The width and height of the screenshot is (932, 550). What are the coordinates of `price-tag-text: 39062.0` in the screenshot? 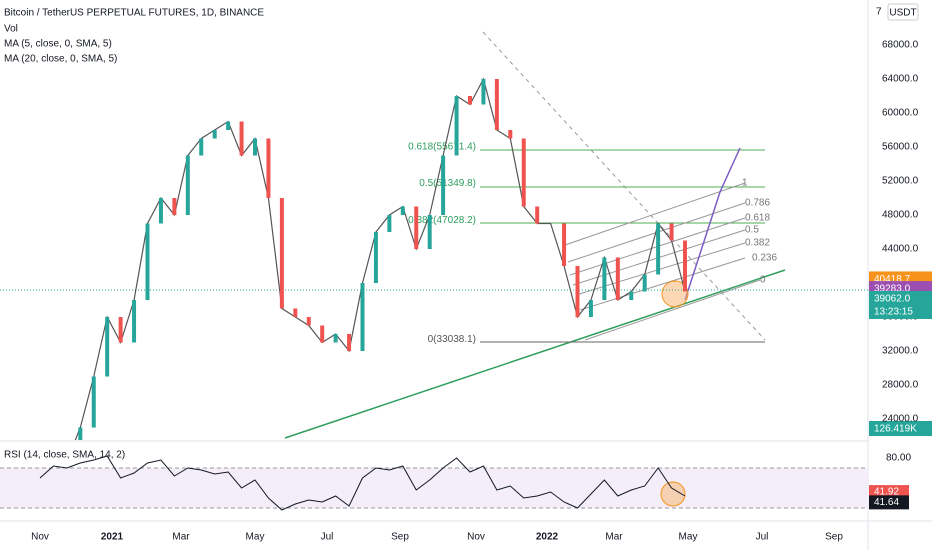 It's located at (892, 299).